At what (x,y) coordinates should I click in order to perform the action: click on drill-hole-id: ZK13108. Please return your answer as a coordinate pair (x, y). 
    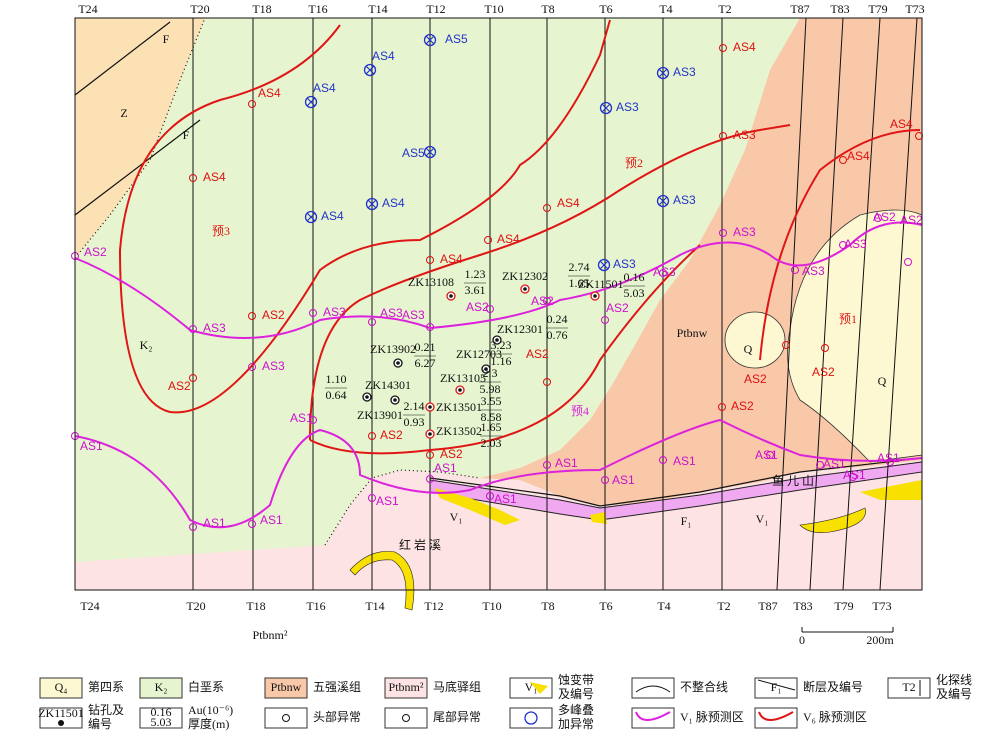
    Looking at the image, I should click on (431, 282).